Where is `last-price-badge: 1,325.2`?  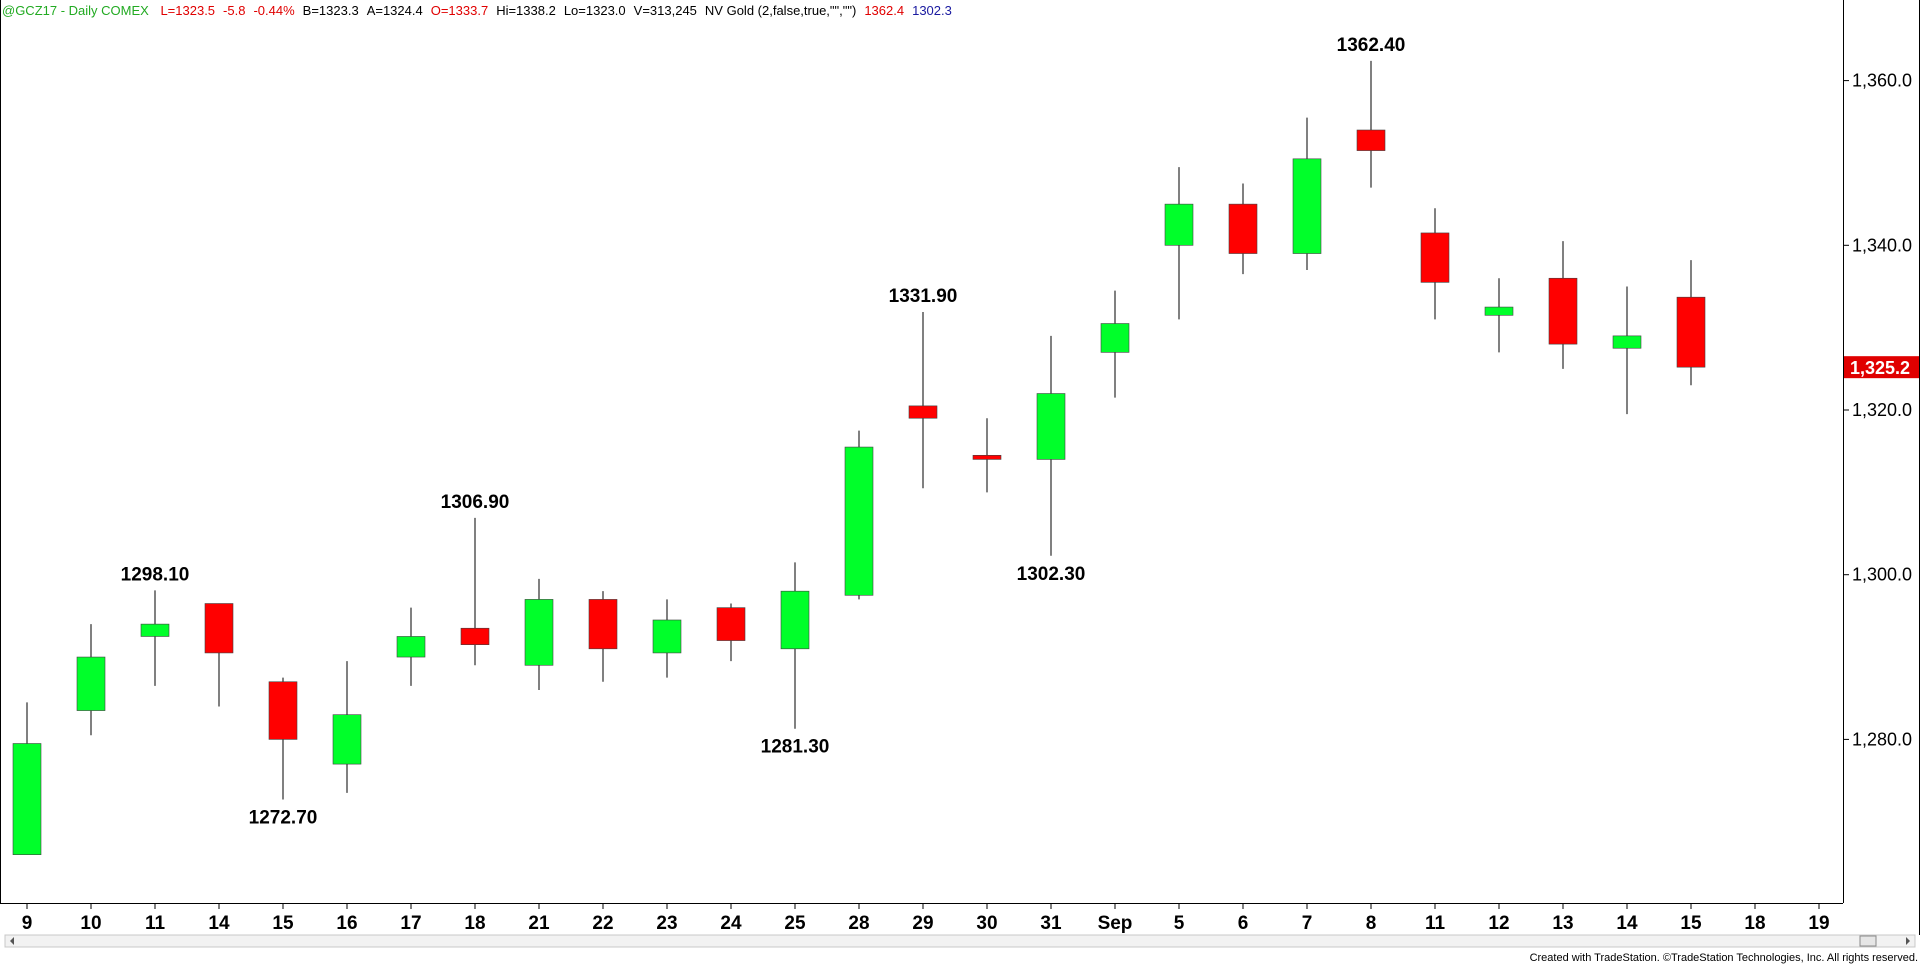 last-price-badge: 1,325.2 is located at coordinates (1881, 367).